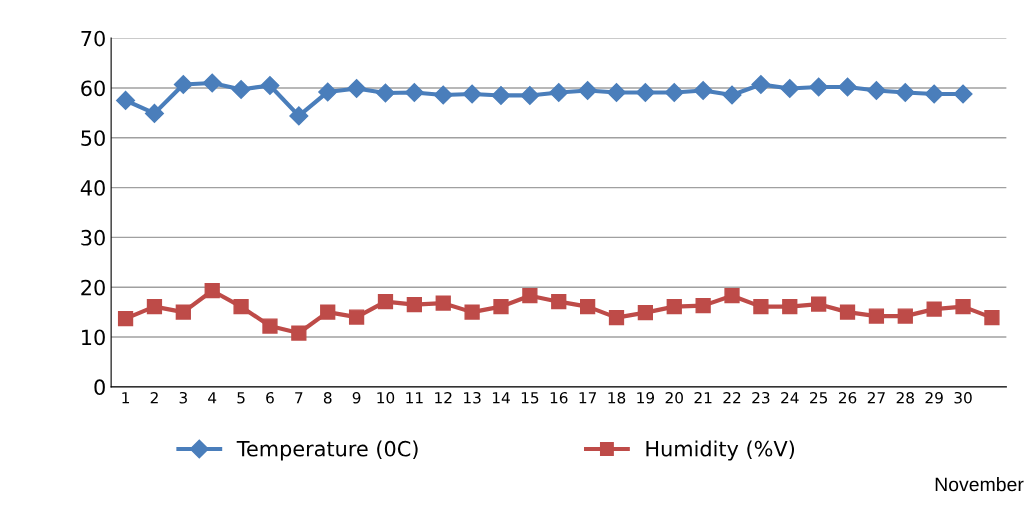 The height and width of the screenshot is (509, 1029). Describe the element at coordinates (674, 397) in the screenshot. I see `x-tick-label: 20` at that location.